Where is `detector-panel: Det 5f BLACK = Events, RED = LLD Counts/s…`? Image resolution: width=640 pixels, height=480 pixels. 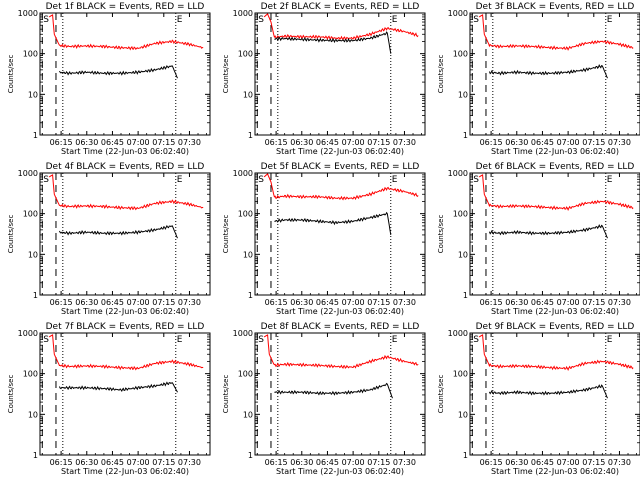 detector-panel: Det 5f BLACK = Events, RED = LLD Counts/s… is located at coordinates (324, 239).